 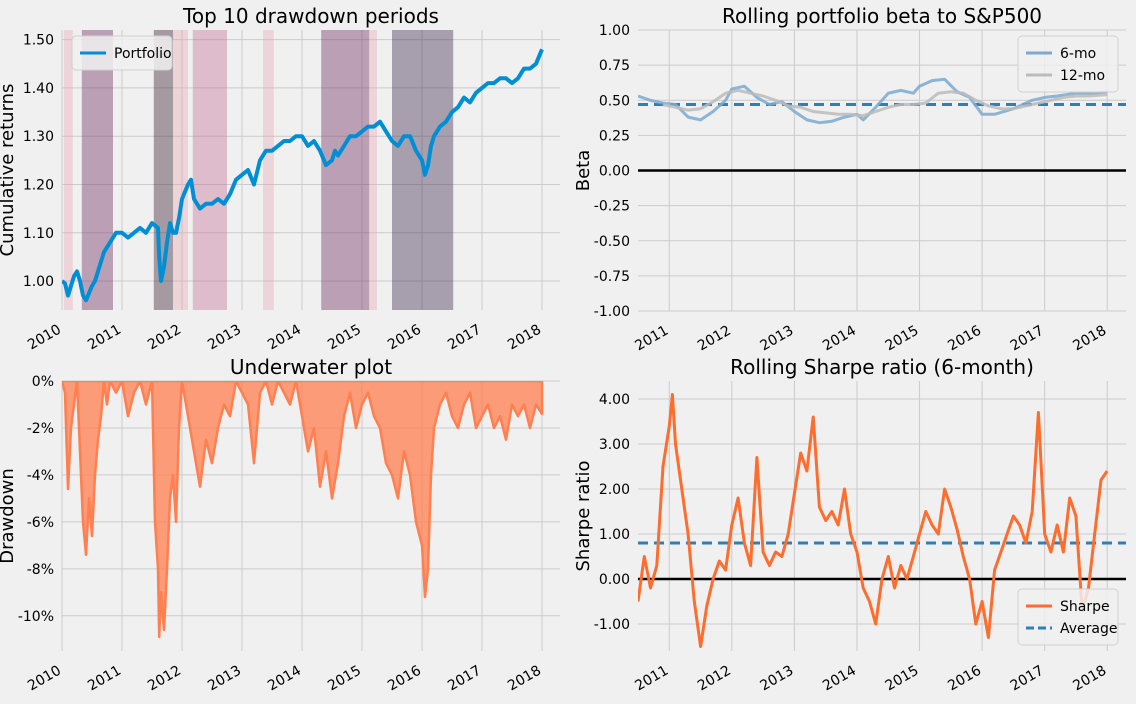 What do you see at coordinates (882, 367) in the screenshot?
I see `chart-title: Rolling Sharpe ratio (6-month)` at bounding box center [882, 367].